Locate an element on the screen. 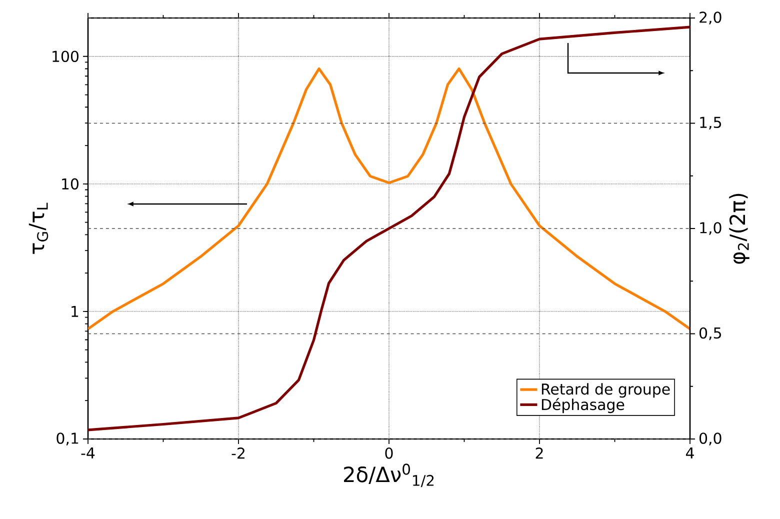  y2-tick-label: 0,0 is located at coordinates (711, 439).